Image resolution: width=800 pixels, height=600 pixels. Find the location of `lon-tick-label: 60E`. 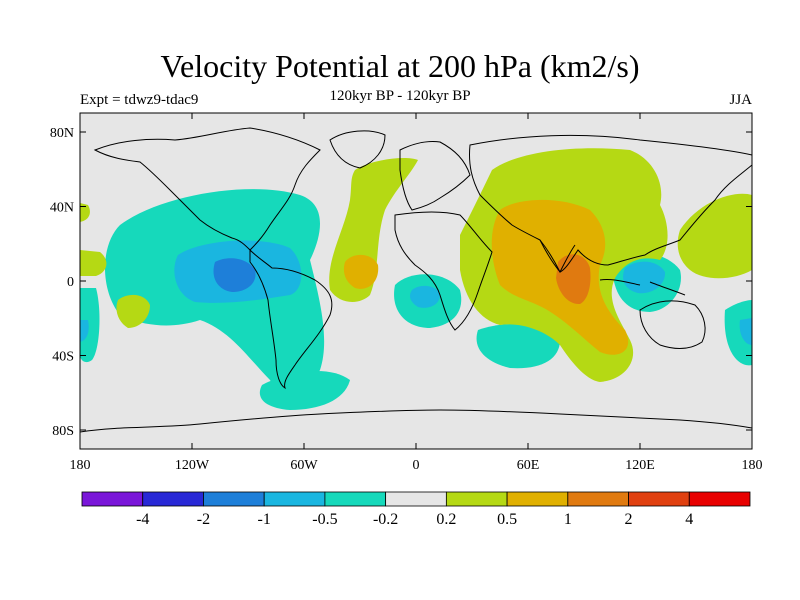

lon-tick-label: 60E is located at coordinates (528, 465).